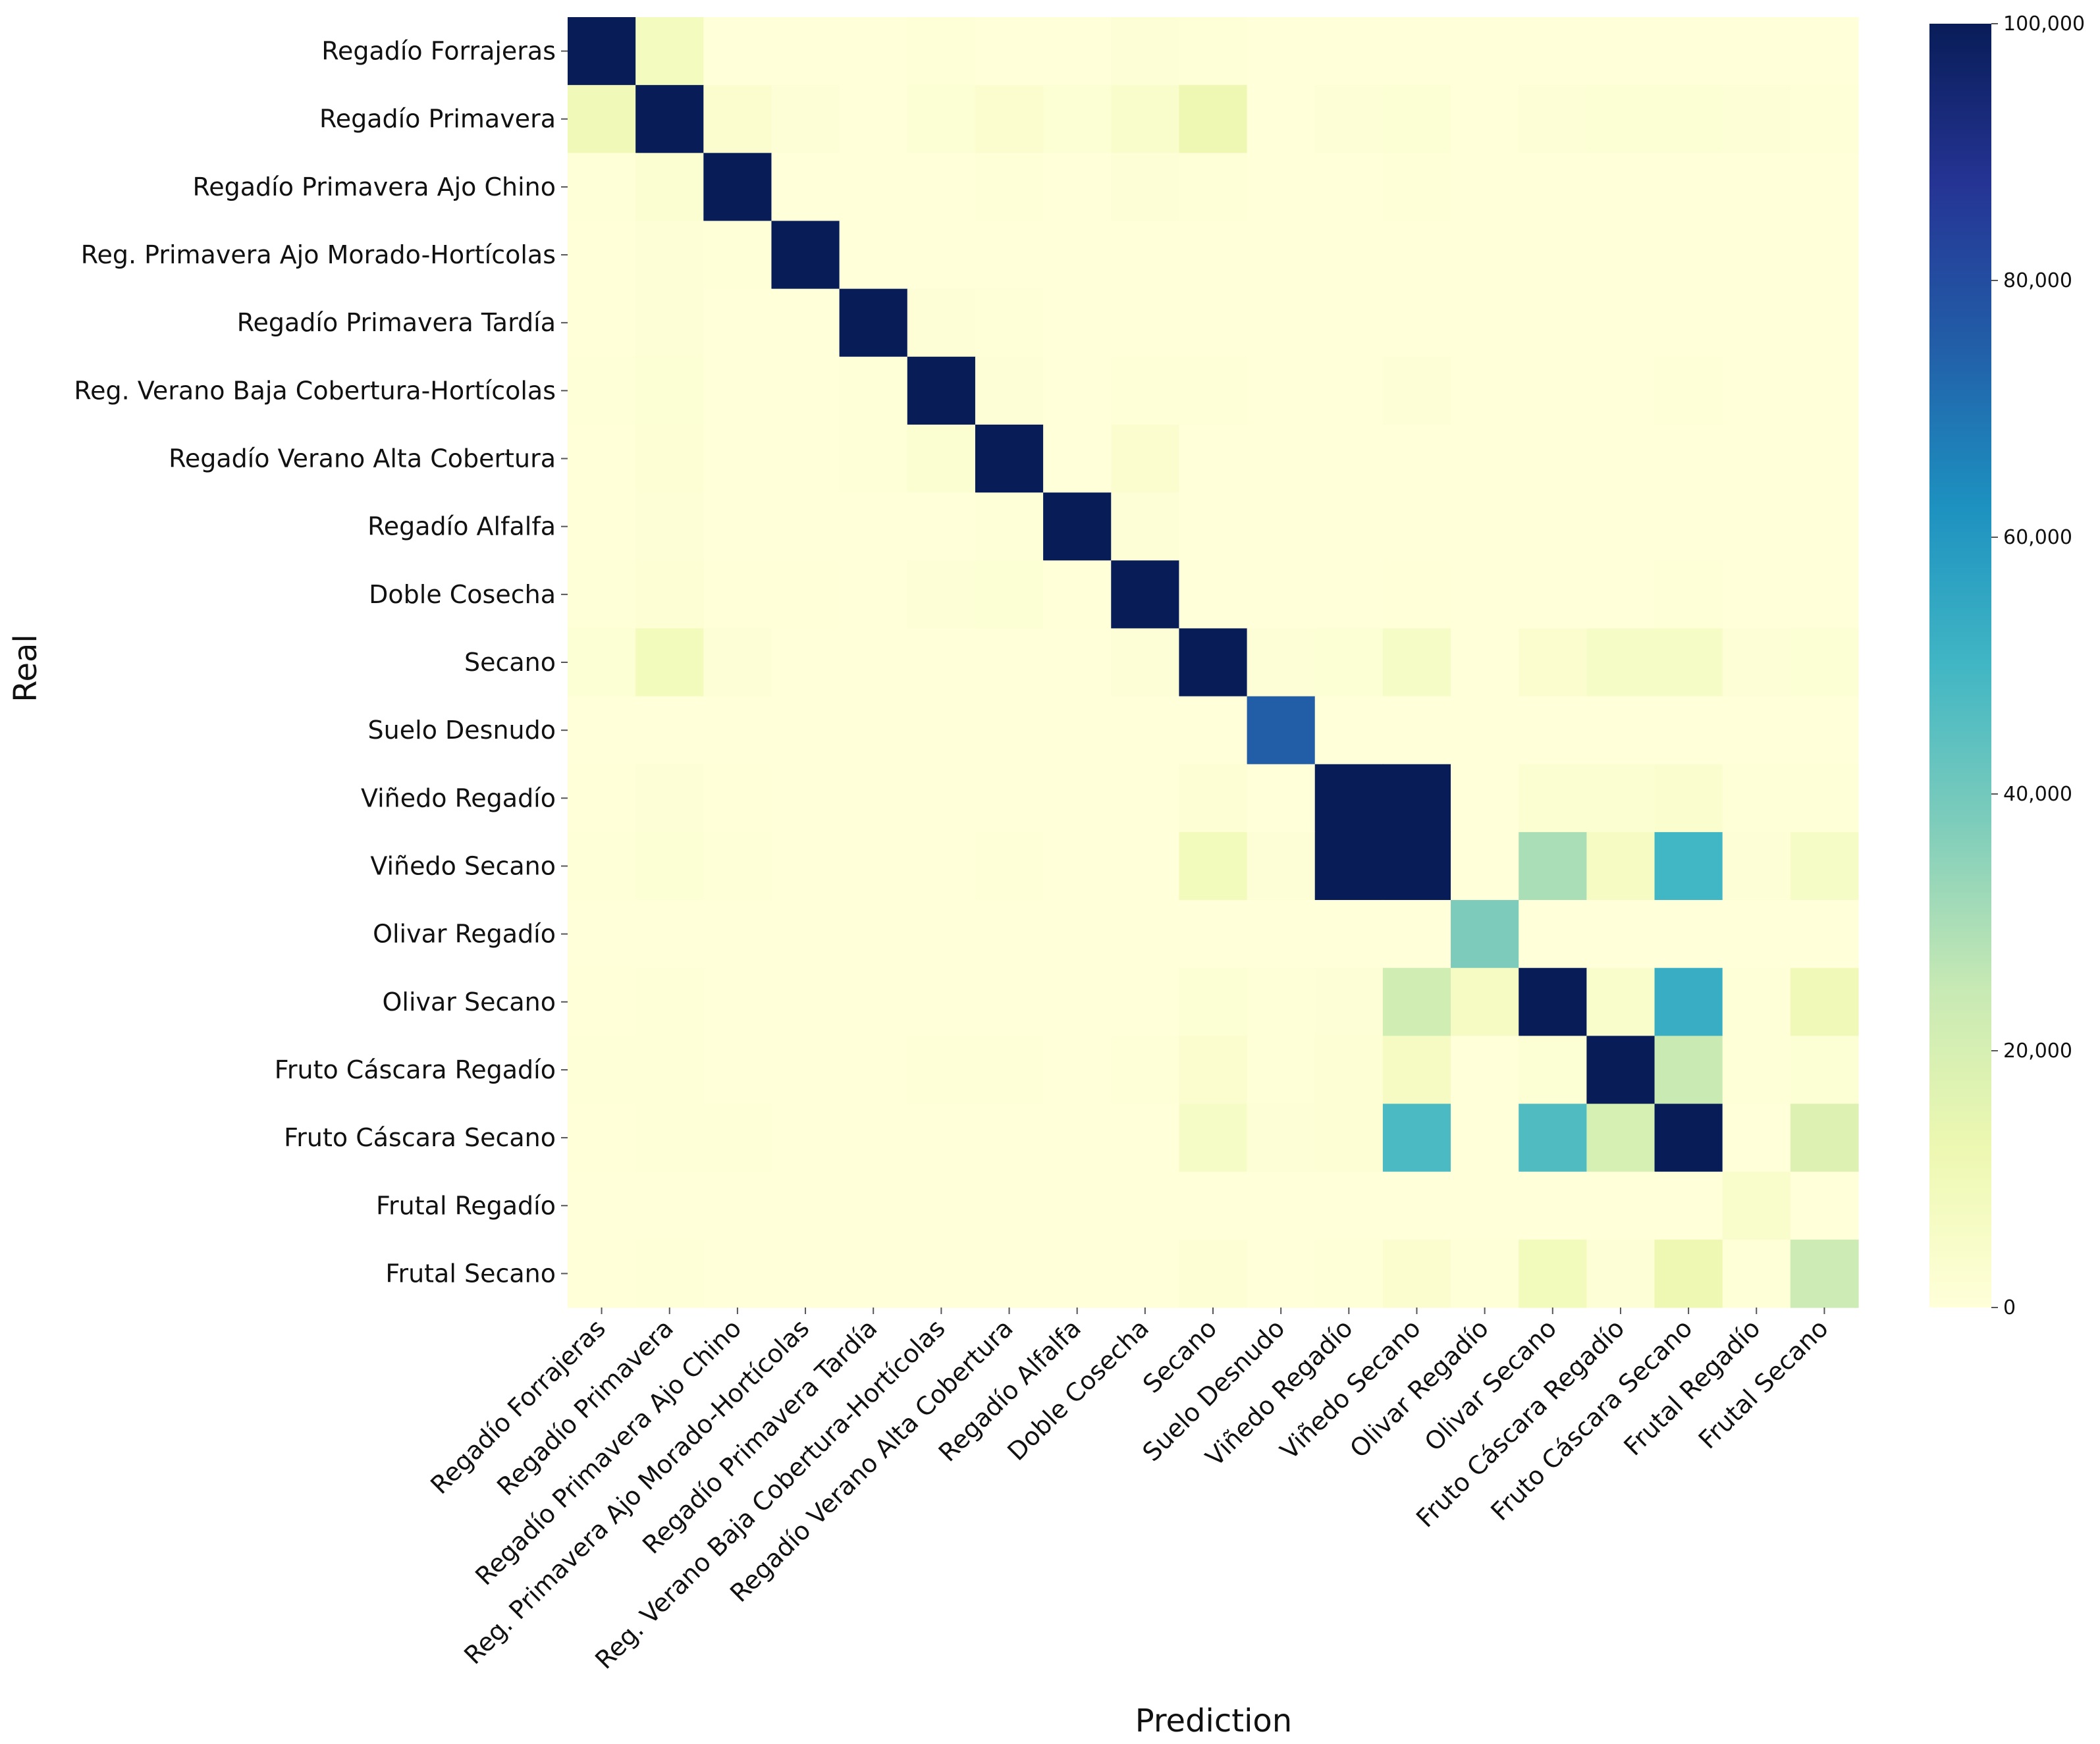 This screenshot has width=2100, height=1744. Describe the element at coordinates (1960, 666) in the screenshot. I see `colorbar-gradient` at that location.